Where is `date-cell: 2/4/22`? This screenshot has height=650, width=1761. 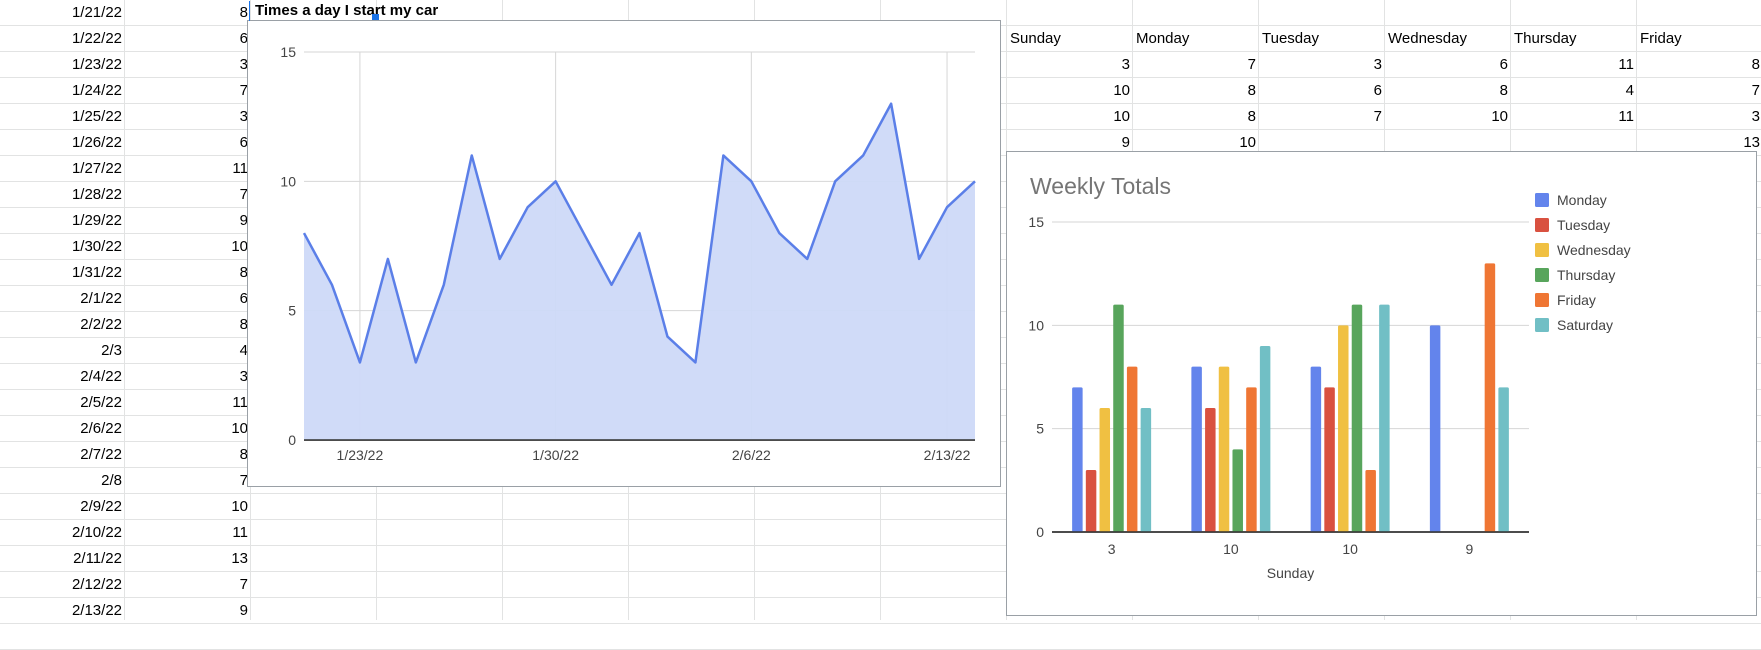 date-cell: 2/4/22 is located at coordinates (101, 376).